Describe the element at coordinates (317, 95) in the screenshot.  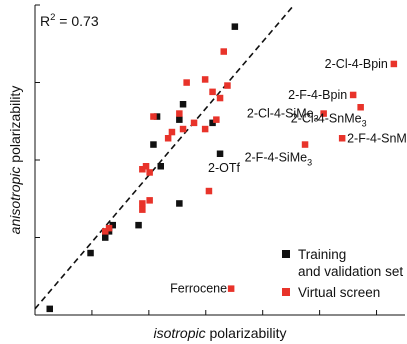
I see `point-label-1: 2-F-4-Bpin` at that location.